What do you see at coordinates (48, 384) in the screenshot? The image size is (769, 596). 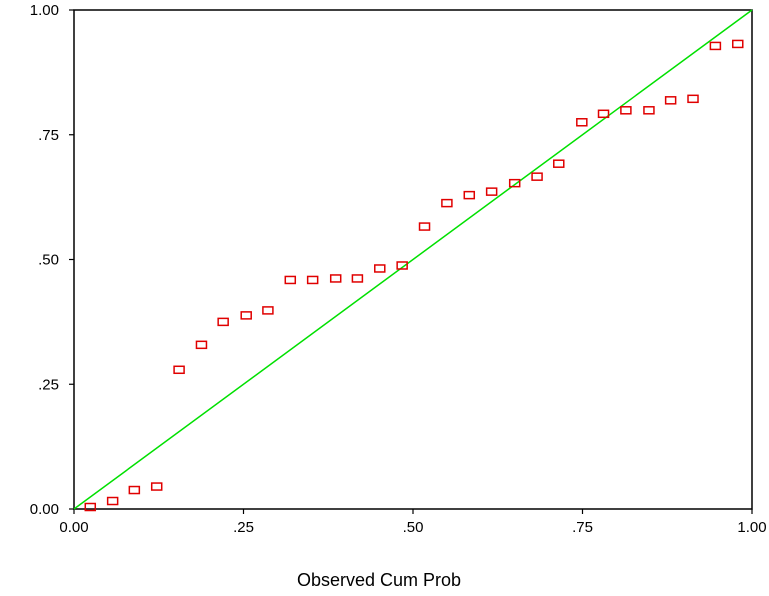 I see `y-tick-label: .25` at bounding box center [48, 384].